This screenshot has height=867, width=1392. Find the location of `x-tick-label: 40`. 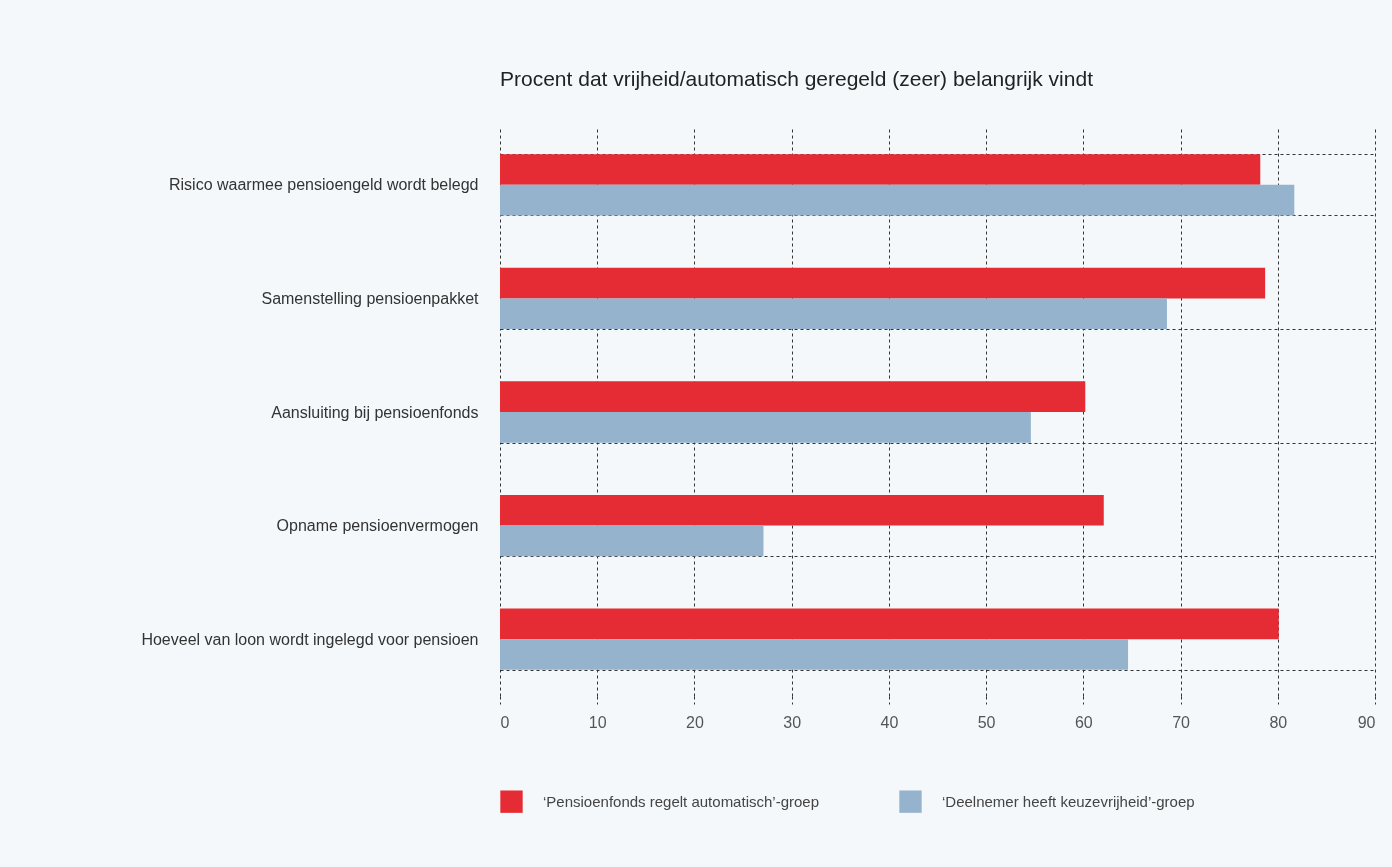

x-tick-label: 40 is located at coordinates (889, 722).